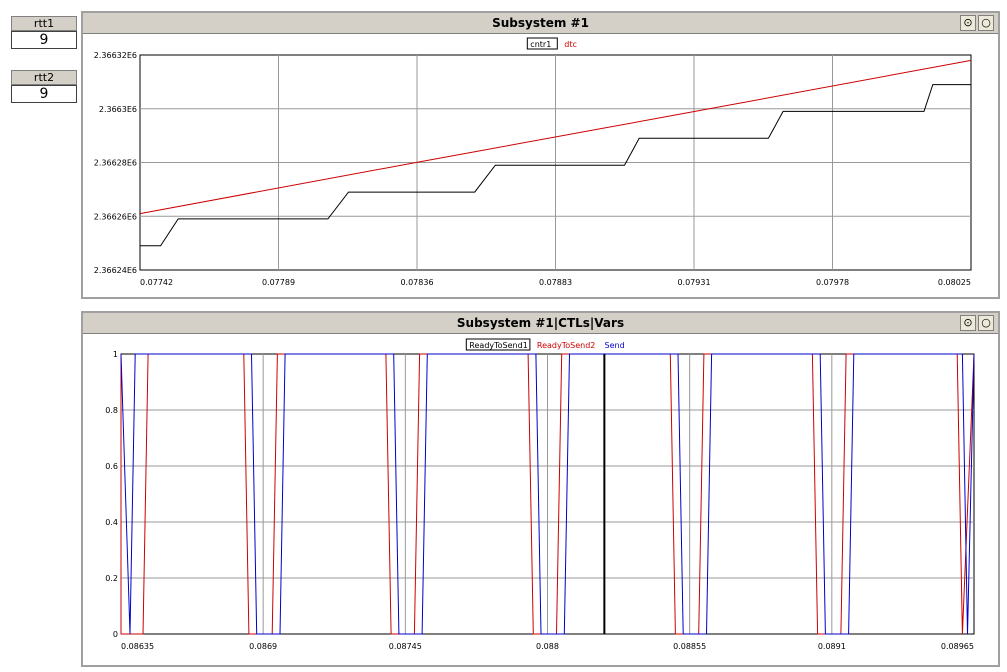 This screenshot has height=672, width=1007. What do you see at coordinates (832, 646) in the screenshot?
I see `x-tick-label: 0.0891` at bounding box center [832, 646].